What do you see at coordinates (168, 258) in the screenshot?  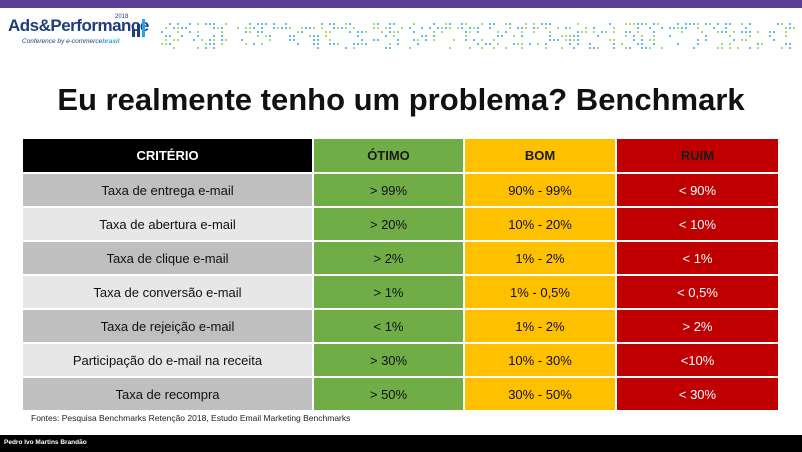 I see `criterio-cell: Taxa de clique e-mail` at bounding box center [168, 258].